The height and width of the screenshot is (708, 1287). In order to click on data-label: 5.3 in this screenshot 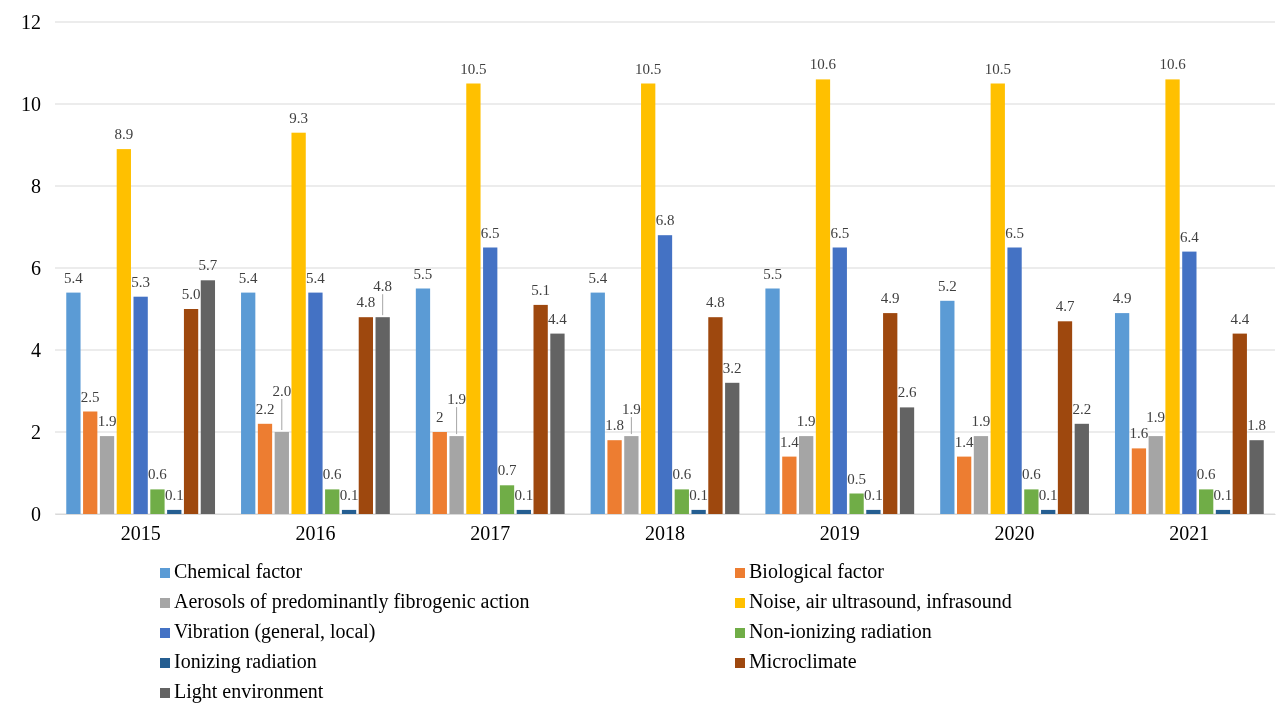, I will do `click(141, 281)`.